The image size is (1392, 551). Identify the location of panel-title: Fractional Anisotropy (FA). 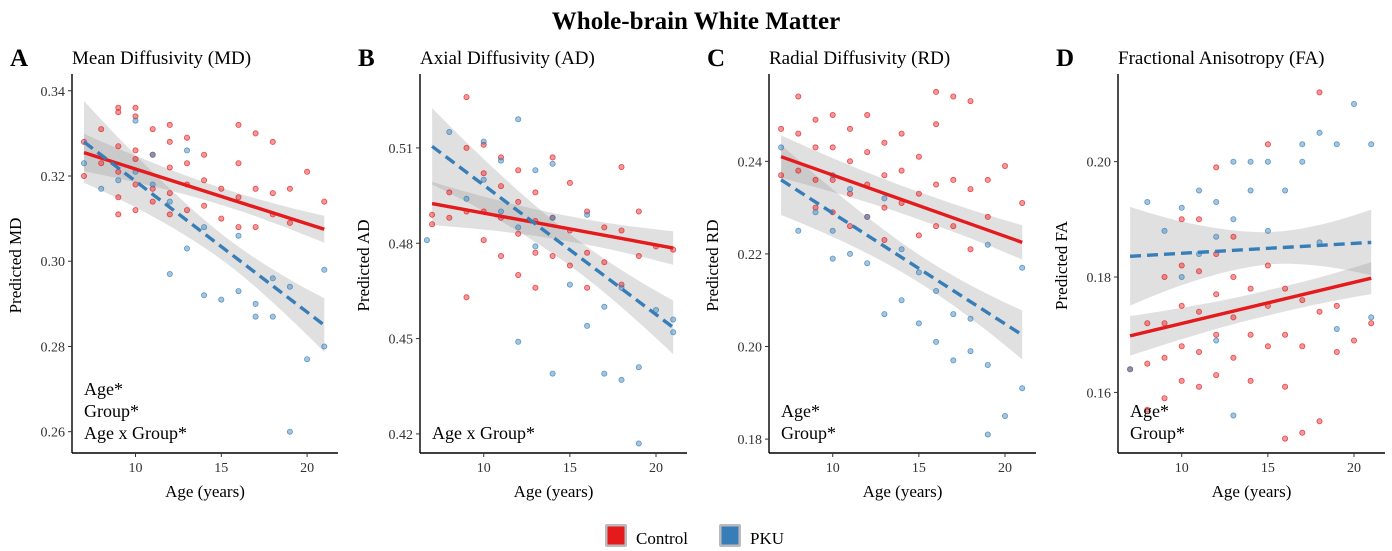
(1221, 58).